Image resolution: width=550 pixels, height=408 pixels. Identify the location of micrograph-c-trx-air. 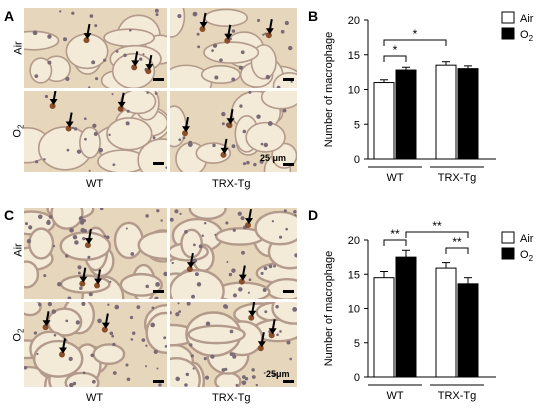
(233, 253).